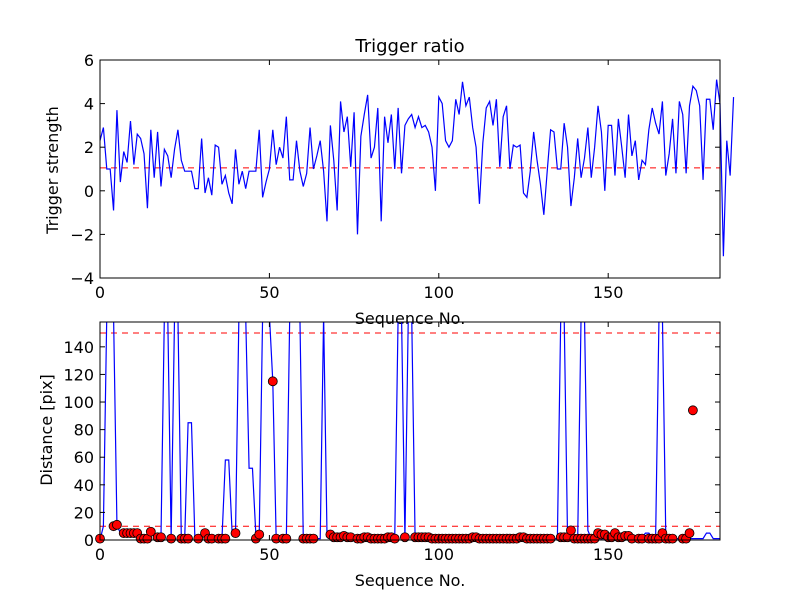 This screenshot has height=600, width=800. What do you see at coordinates (52, 170) in the screenshot?
I see `y-axis-label: Trigger strength` at bounding box center [52, 170].